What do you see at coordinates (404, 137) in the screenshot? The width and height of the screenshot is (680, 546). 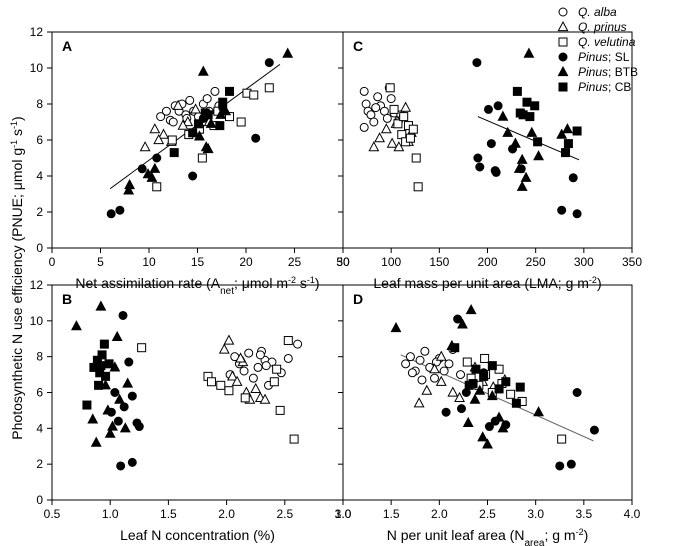 I see `series-q-velutina` at bounding box center [404, 137].